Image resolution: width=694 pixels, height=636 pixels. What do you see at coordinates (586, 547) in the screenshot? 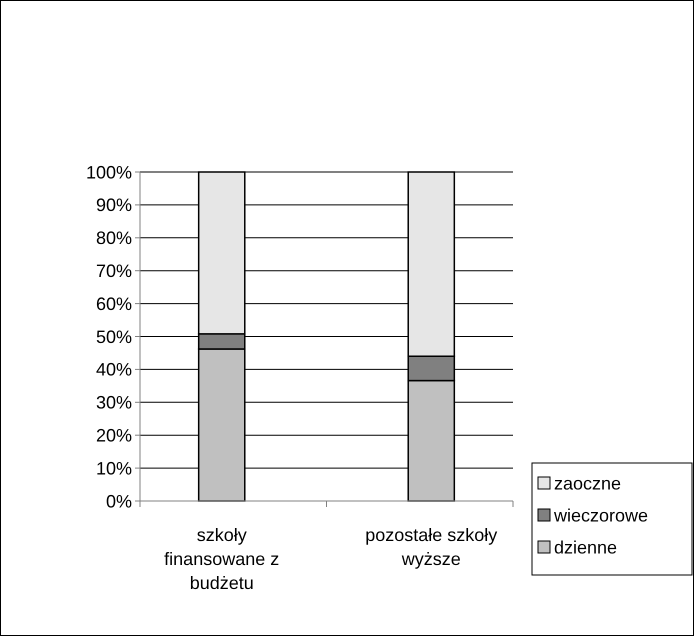
I see `legend-label: dzienne` at bounding box center [586, 547].